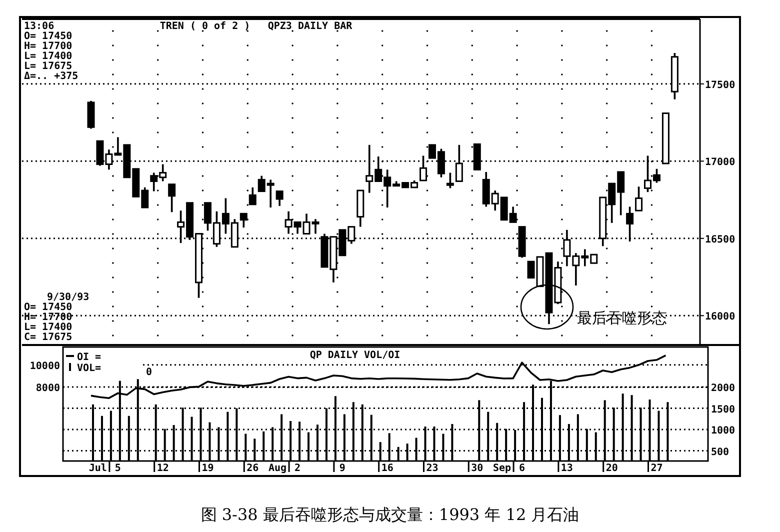 This screenshot has width=780, height=532. Describe the element at coordinates (723, 431) in the screenshot. I see `y2-tick-label: 1000` at that location.